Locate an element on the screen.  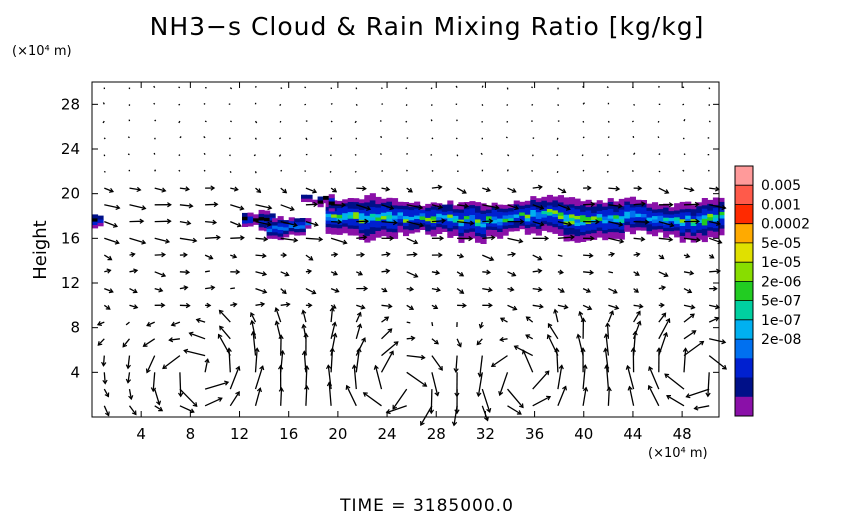
chart-title: NH3−s Cloud & Rain Mixing Ratio [kg/kg] is located at coordinates (427, 26).